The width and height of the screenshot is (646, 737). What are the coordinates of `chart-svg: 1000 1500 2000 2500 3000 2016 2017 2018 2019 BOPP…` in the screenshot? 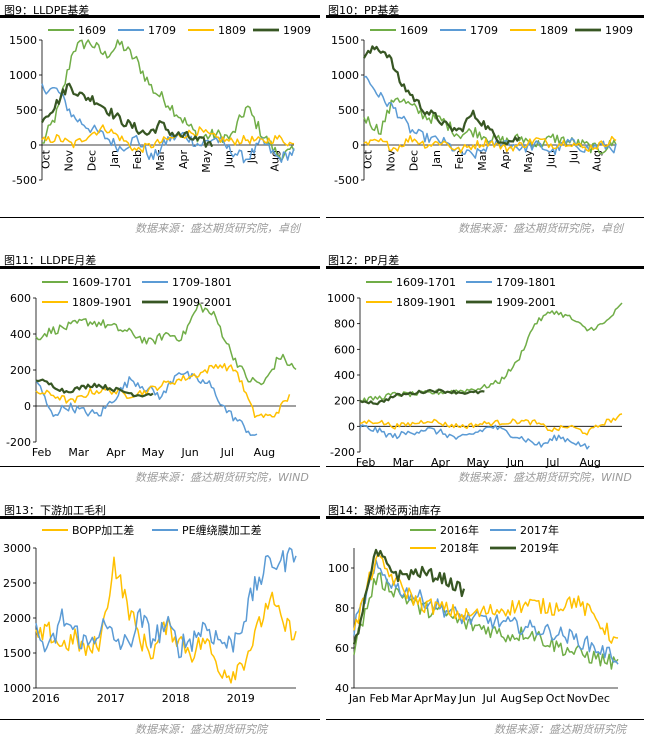 It's located at (150, 614).